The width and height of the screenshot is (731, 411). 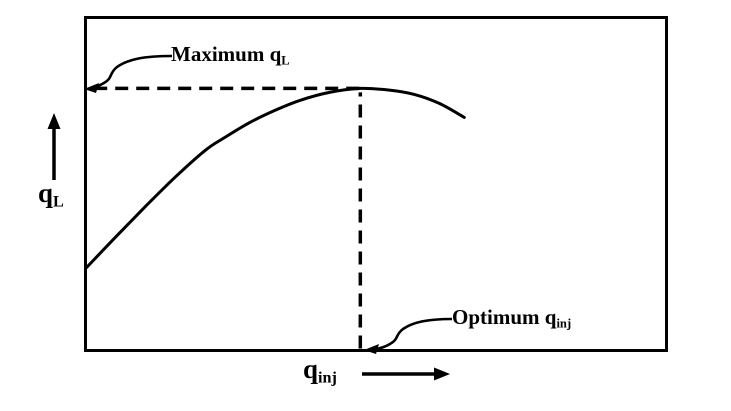 I want to click on x-axis-label: qinj, so click(x=320, y=370).